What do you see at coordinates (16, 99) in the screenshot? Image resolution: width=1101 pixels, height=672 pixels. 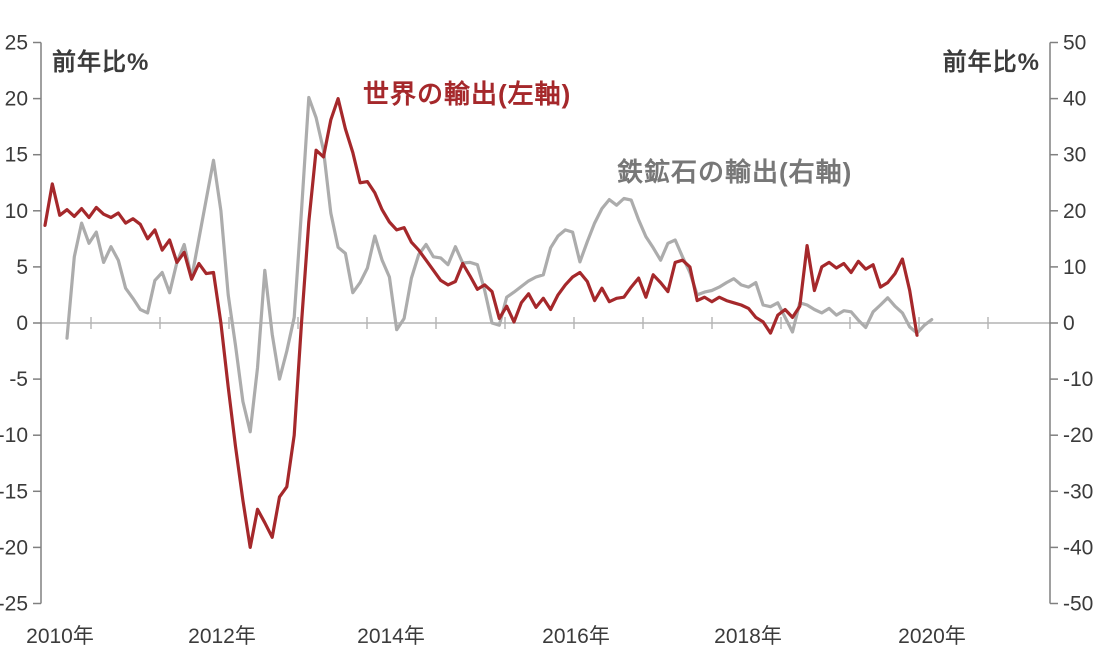 I see `left-axis-tick-label: 20` at bounding box center [16, 99].